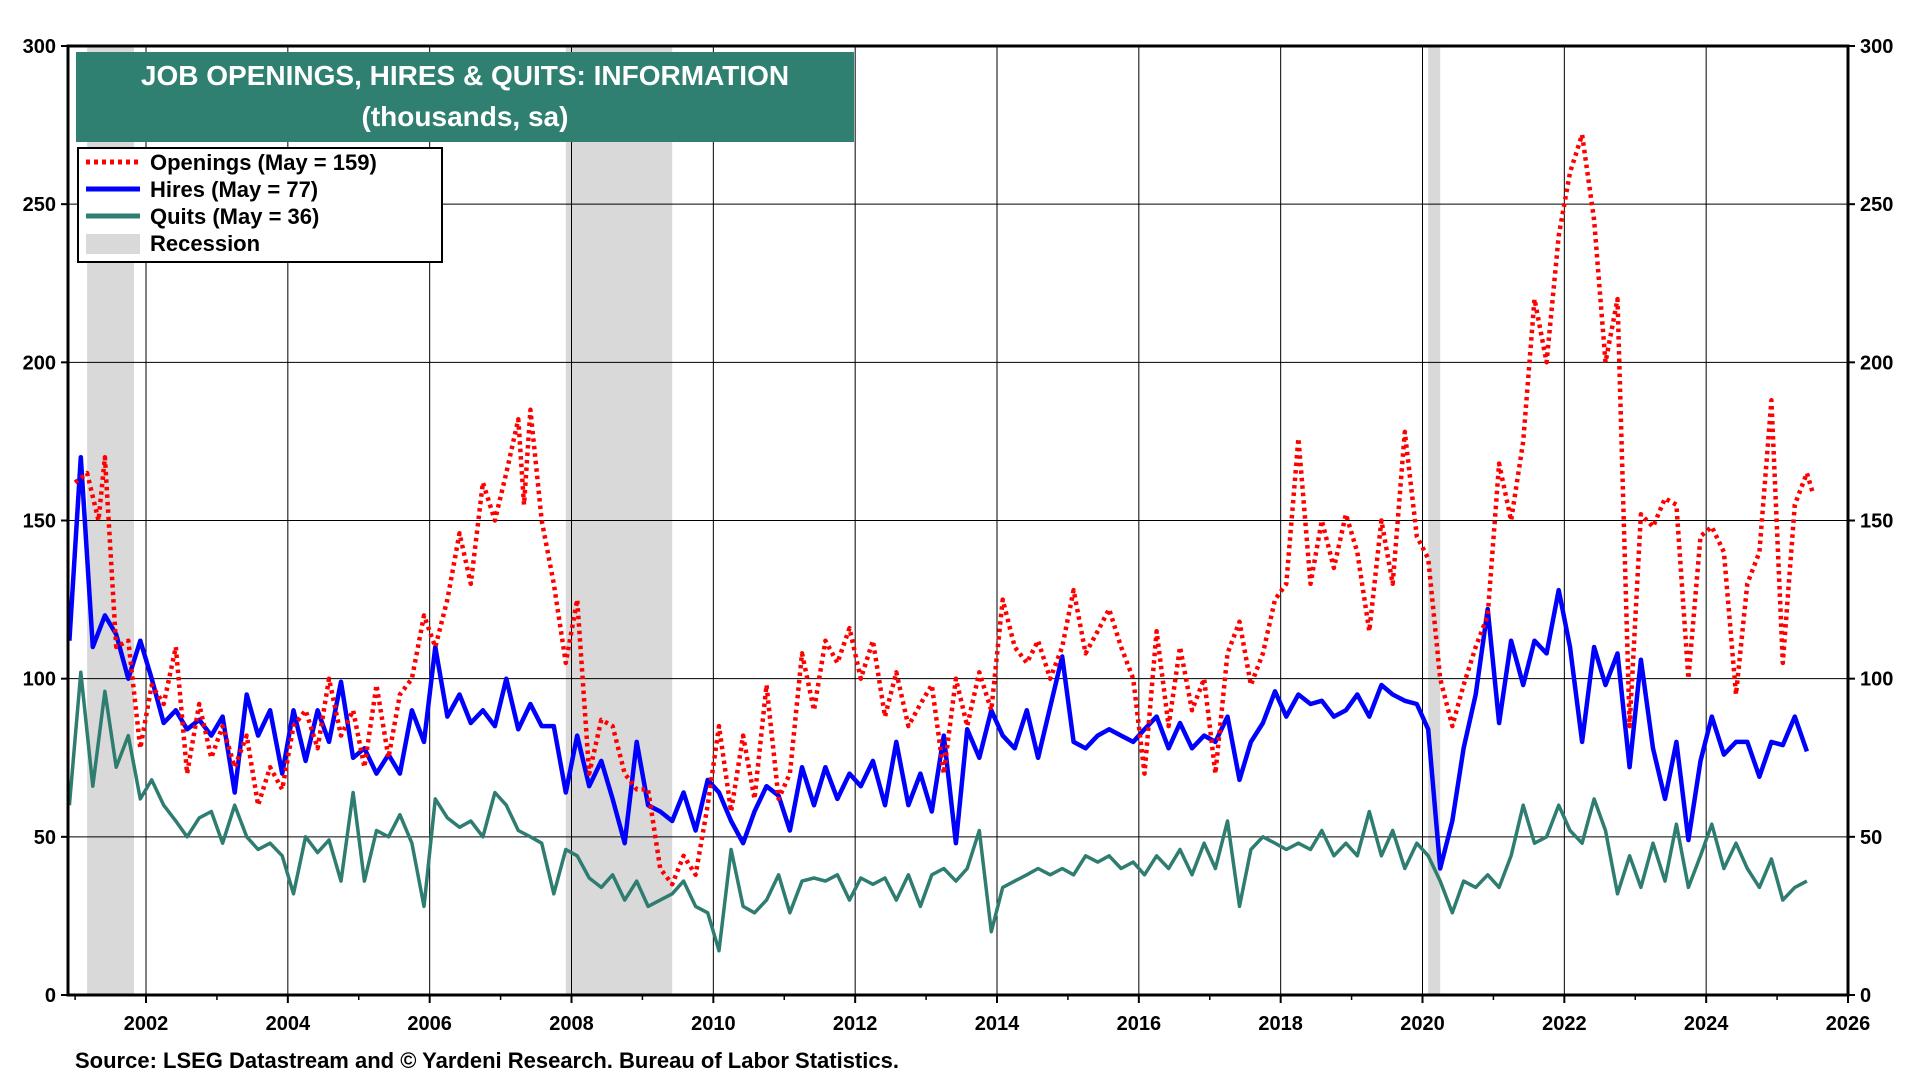  Describe the element at coordinates (39, 680) in the screenshot. I see `y-tick-label-left: 100` at that location.